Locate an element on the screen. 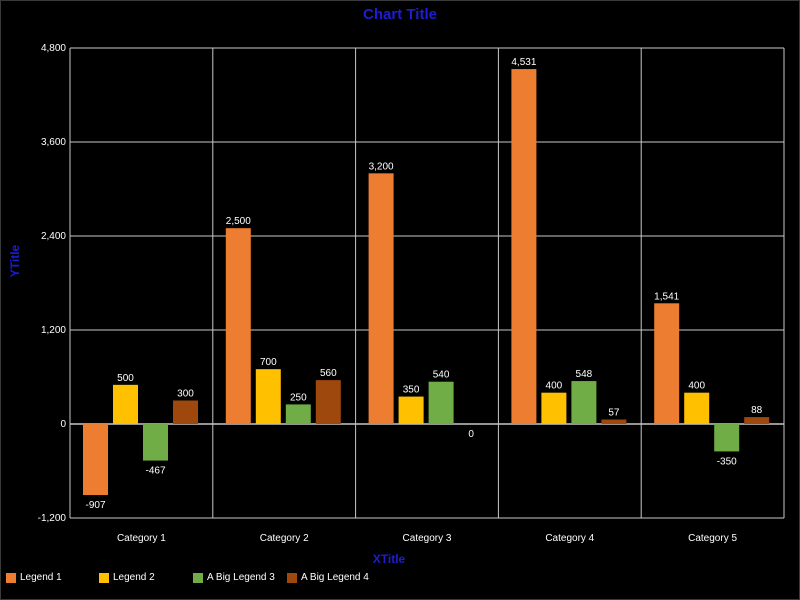  data-label: 350 is located at coordinates (411, 390).